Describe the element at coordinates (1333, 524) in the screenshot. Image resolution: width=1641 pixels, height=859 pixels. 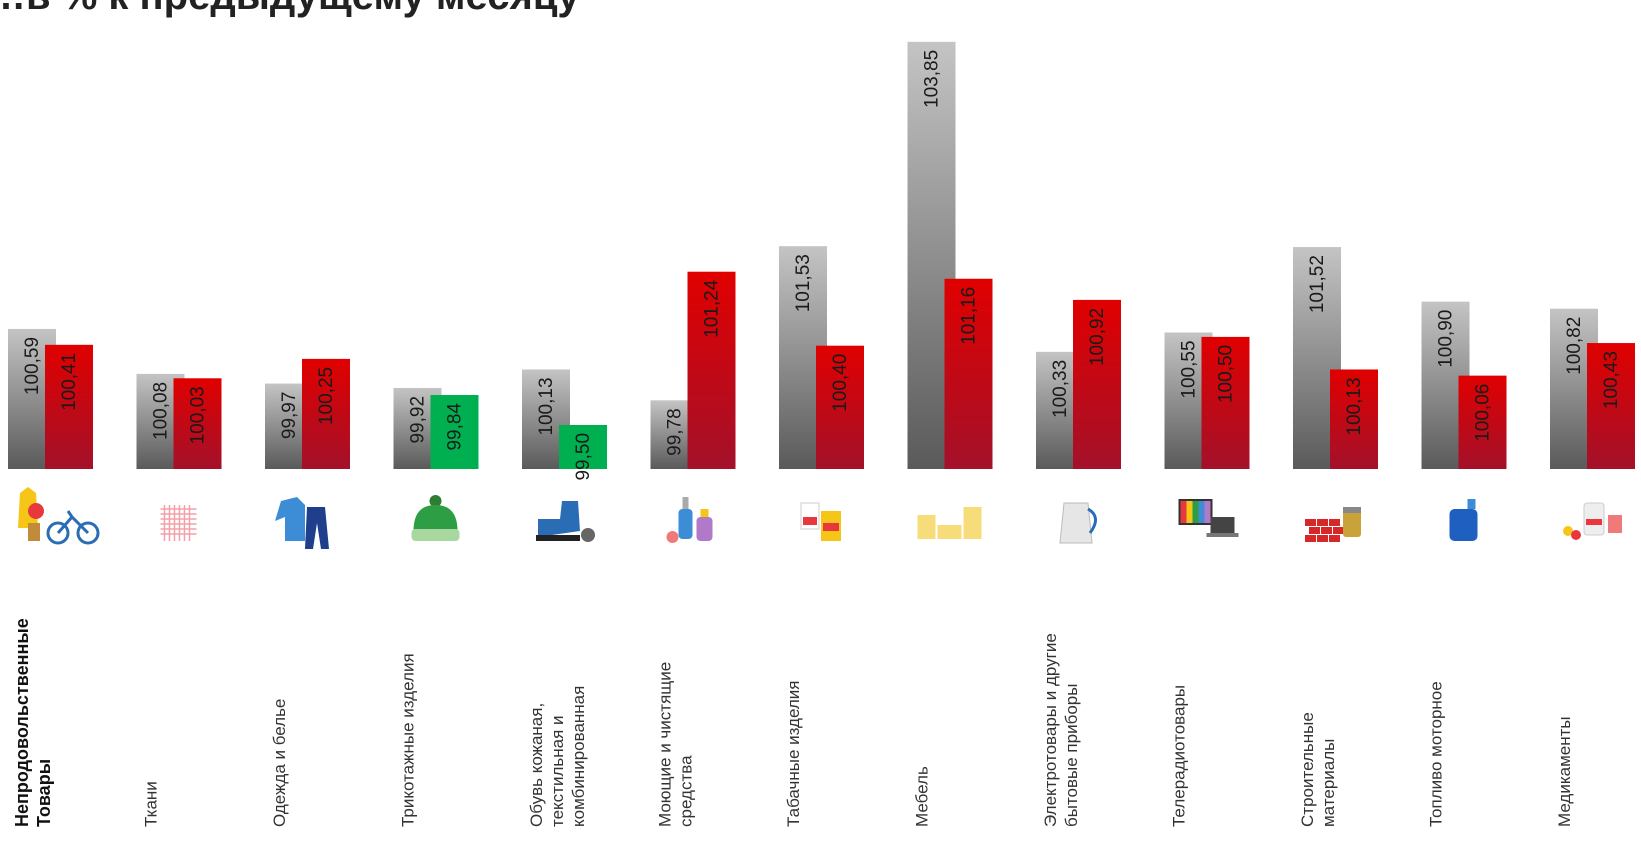
I see `bricks-paint-icon` at that location.